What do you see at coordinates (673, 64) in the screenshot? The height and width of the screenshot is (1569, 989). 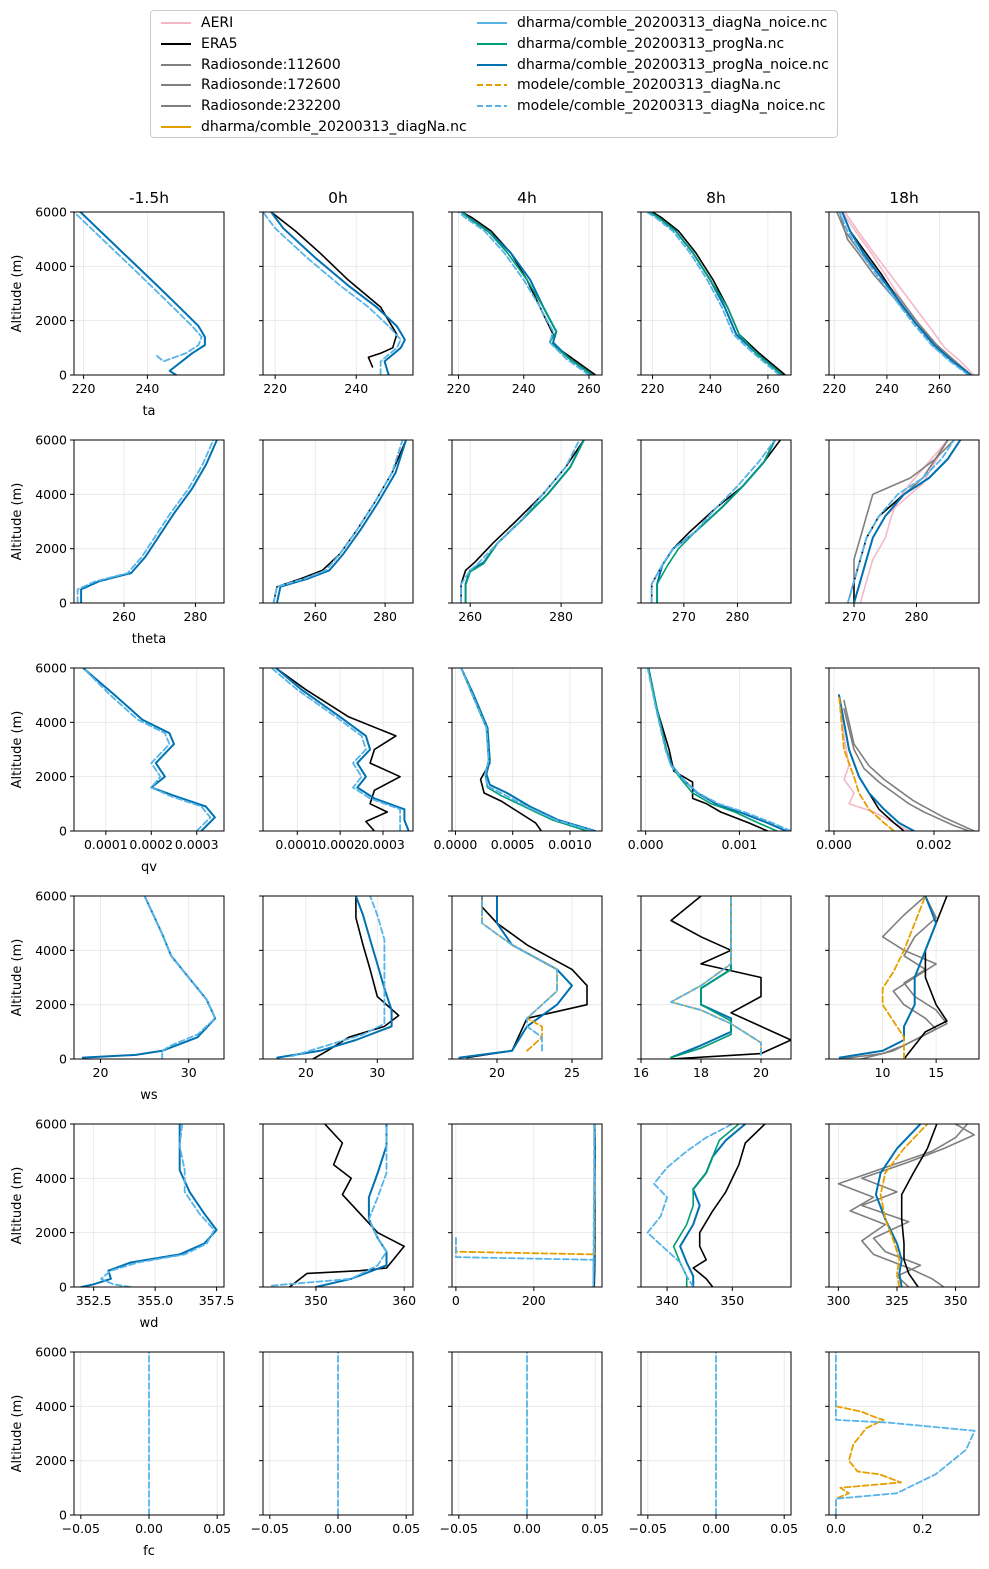 I see `legend-label: dharma/comble_20200313_progNa_noice.nc` at bounding box center [673, 64].